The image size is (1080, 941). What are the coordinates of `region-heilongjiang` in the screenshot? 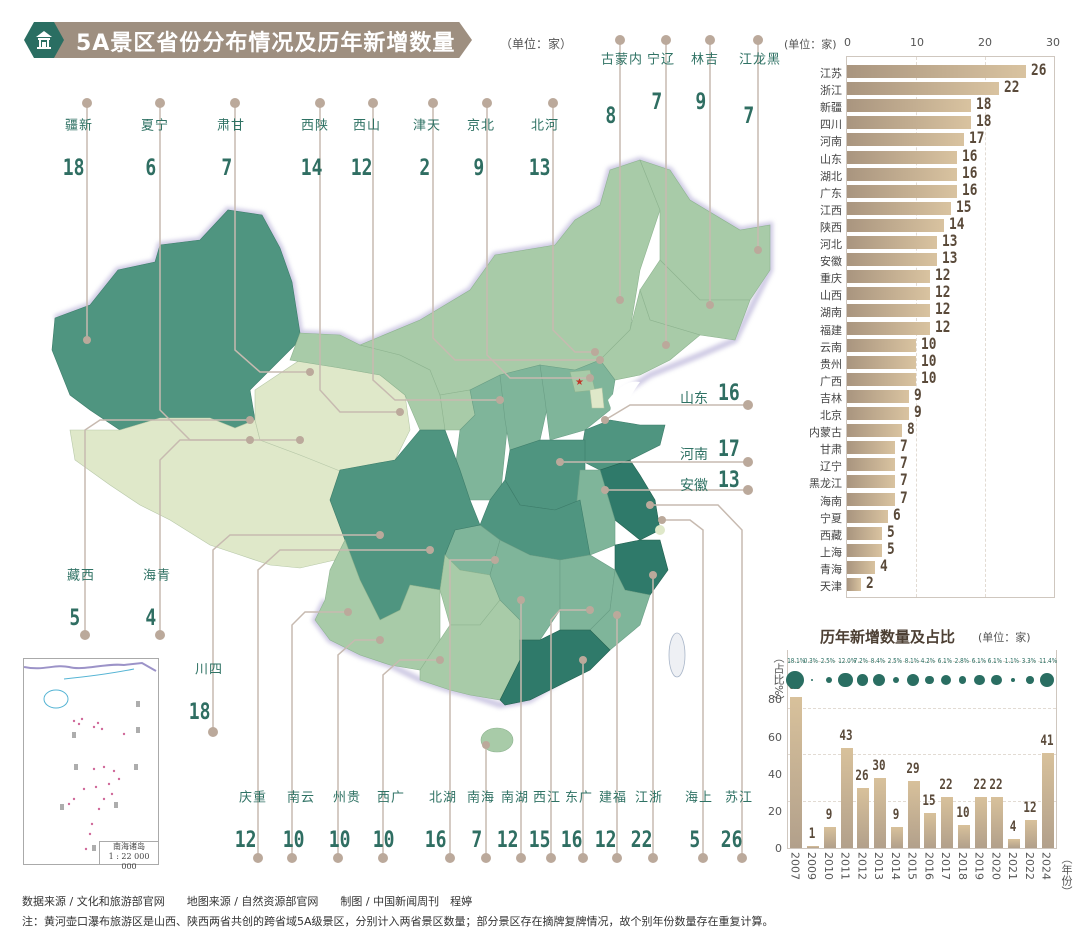 It's located at (705, 230).